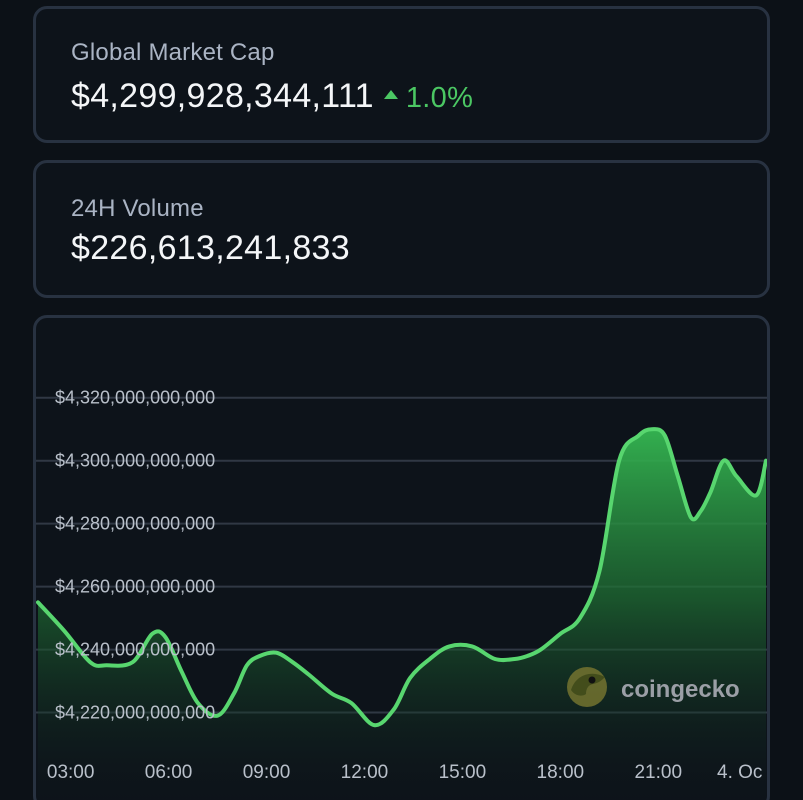  What do you see at coordinates (463, 772) in the screenshot?
I see `x-tick-label: 15:00` at bounding box center [463, 772].